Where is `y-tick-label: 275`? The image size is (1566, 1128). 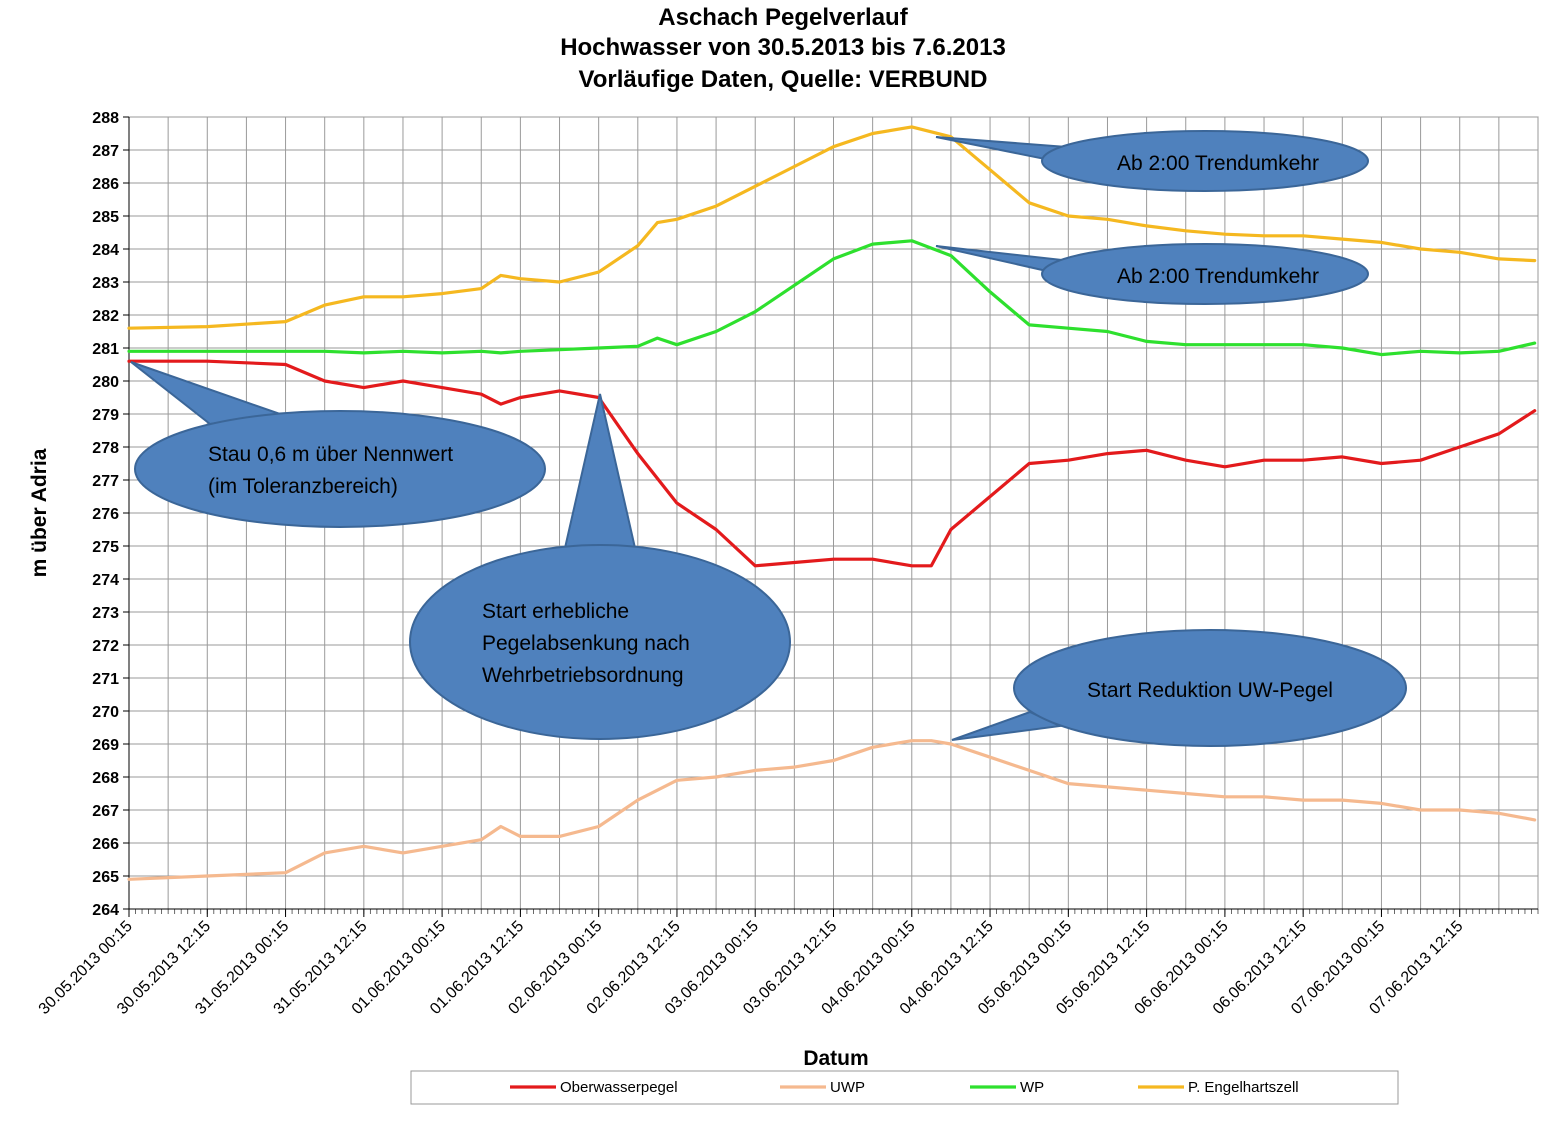 y-tick-label: 275 is located at coordinates (105, 547).